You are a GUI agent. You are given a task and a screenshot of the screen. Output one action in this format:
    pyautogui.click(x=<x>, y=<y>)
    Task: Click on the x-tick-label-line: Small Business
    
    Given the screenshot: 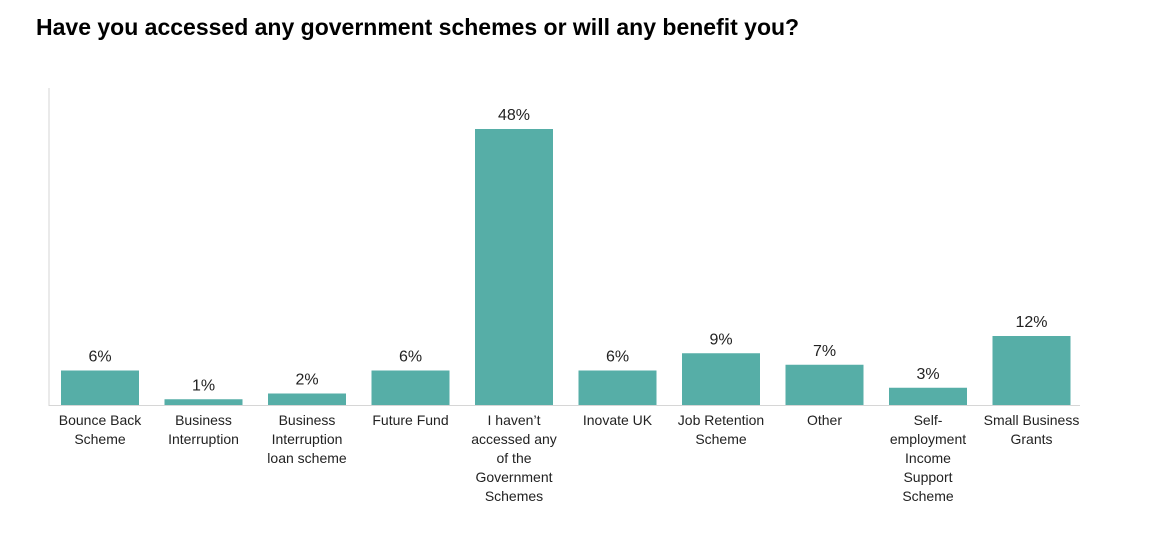 What is the action you would take?
    pyautogui.click(x=1031, y=420)
    